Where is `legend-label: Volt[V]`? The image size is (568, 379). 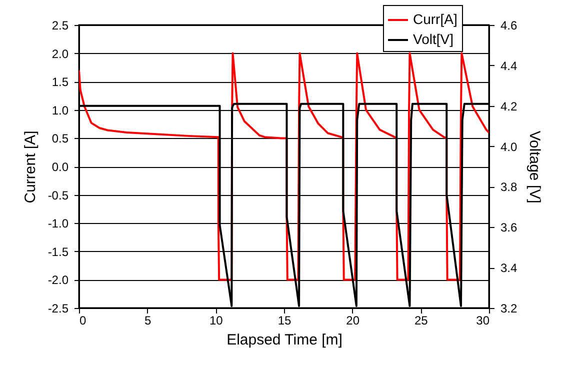
legend-label: Volt[V] is located at coordinates (433, 39).